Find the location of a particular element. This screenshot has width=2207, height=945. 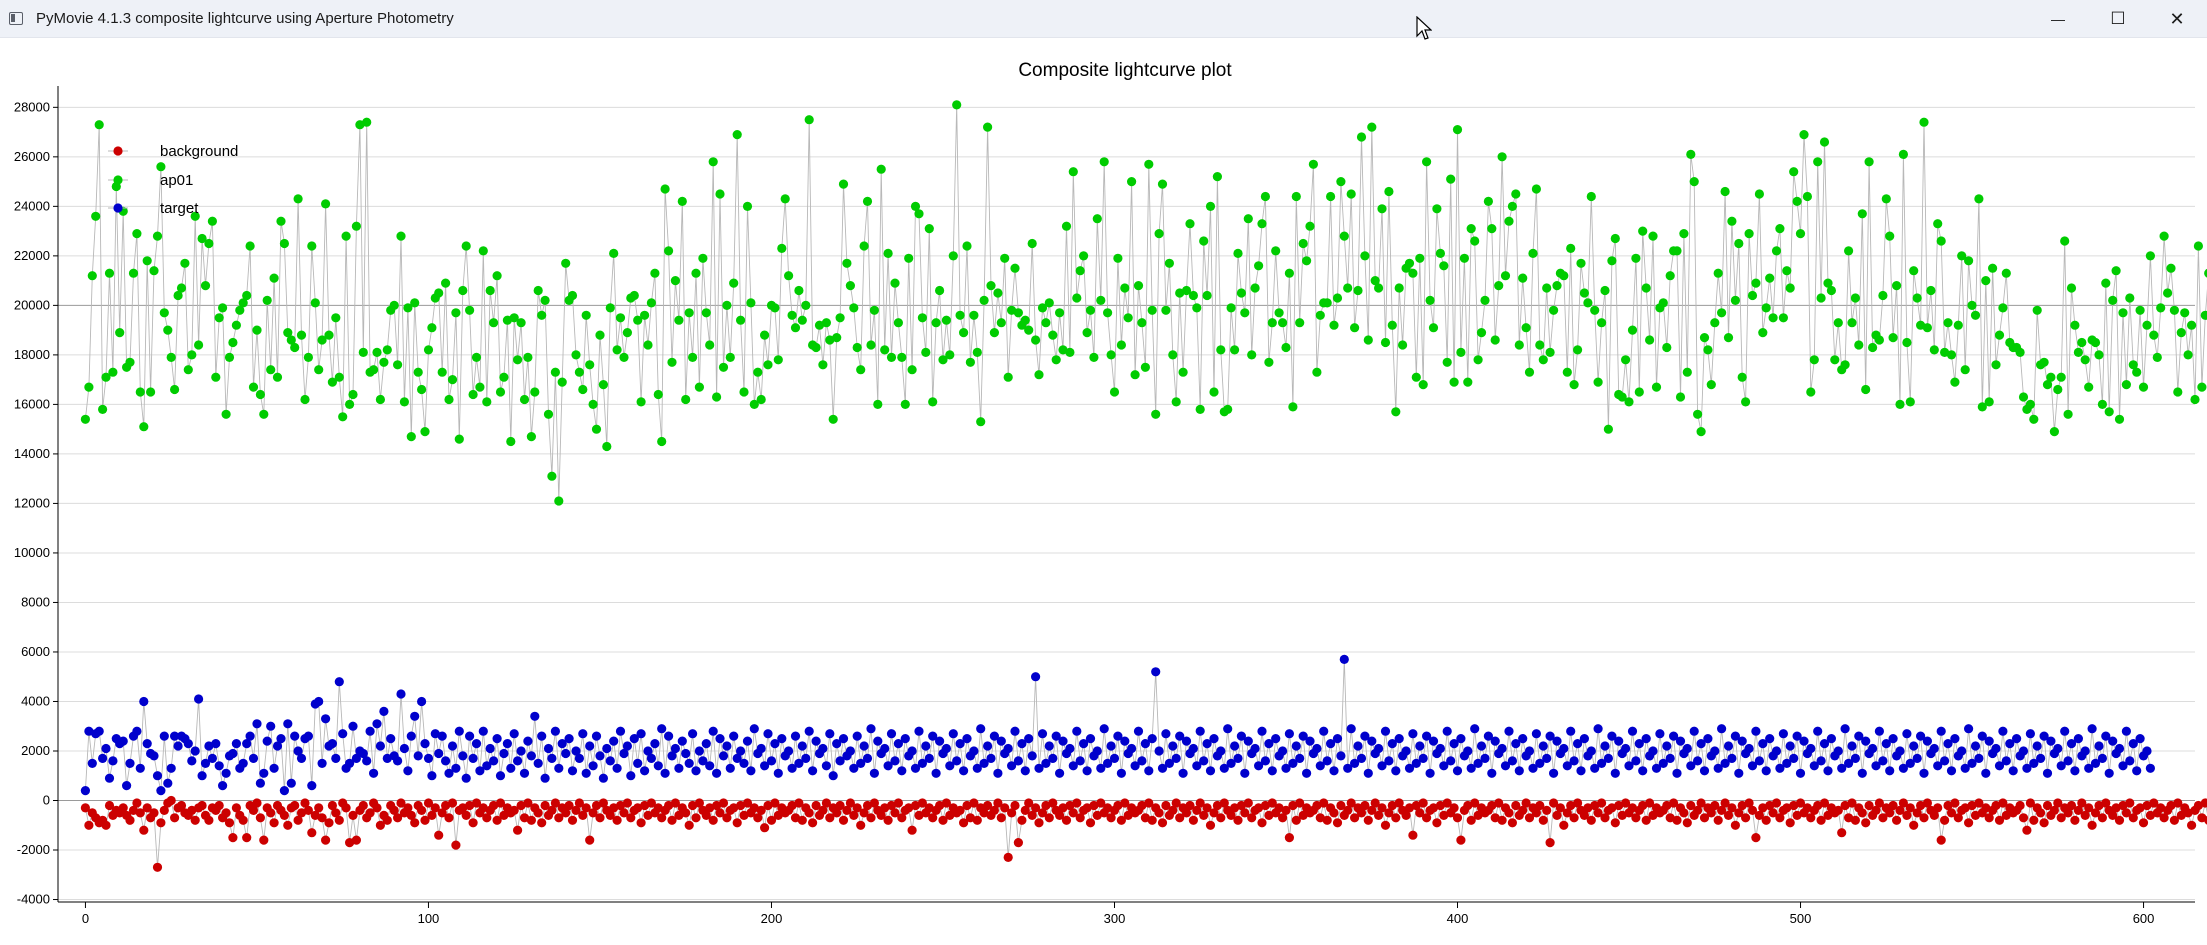

minimize-button: — is located at coordinates (2058, 19).